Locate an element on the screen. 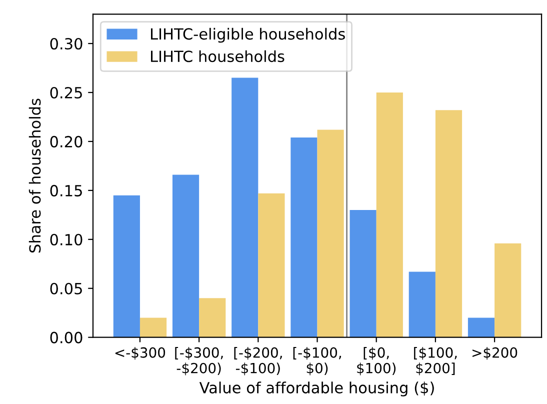 Image resolution: width=547 pixels, height=404 pixels. x-tick-label: [$100, $200] is located at coordinates (435, 361).